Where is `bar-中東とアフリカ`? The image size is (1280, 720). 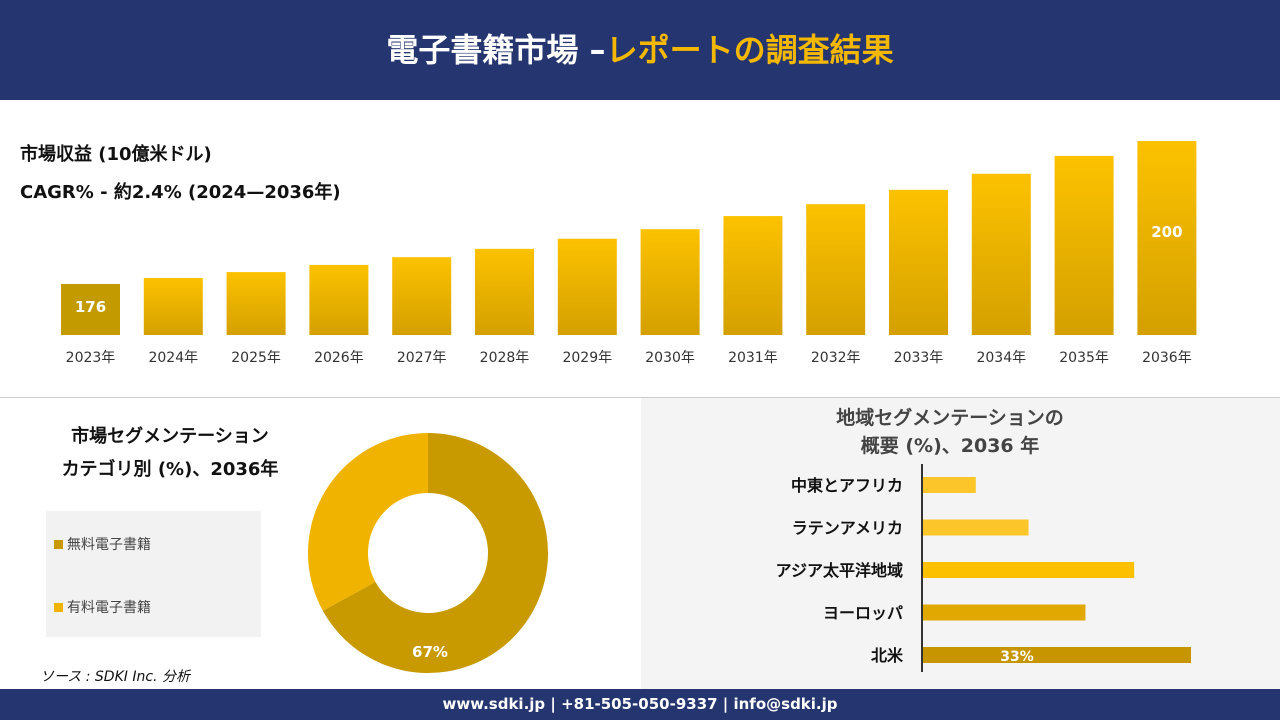 bar-中東とアフリカ is located at coordinates (949, 485).